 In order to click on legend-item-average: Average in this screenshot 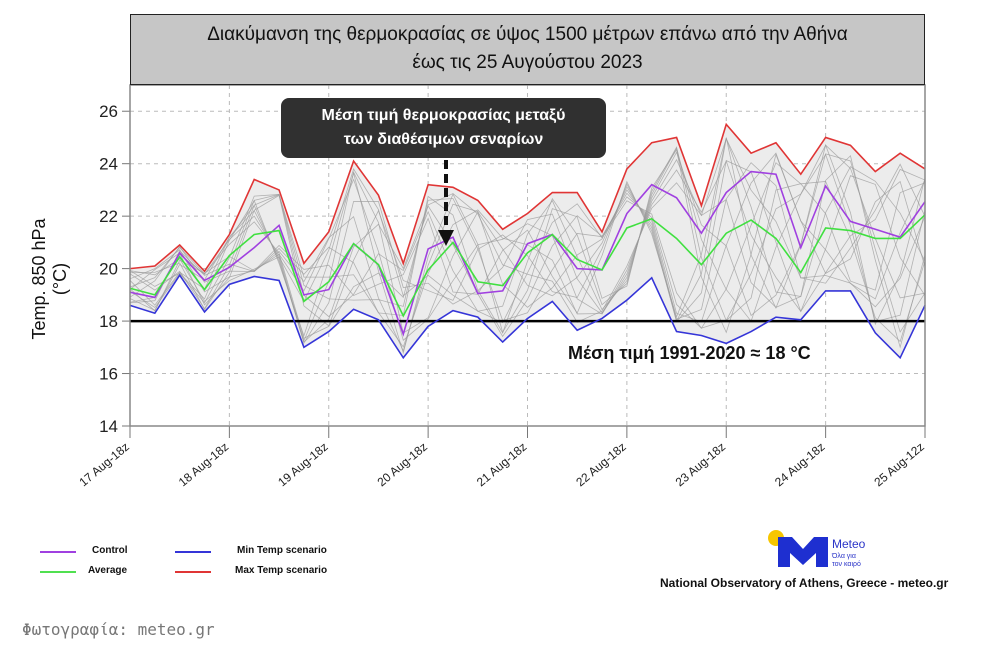, I will do `click(105, 572)`.